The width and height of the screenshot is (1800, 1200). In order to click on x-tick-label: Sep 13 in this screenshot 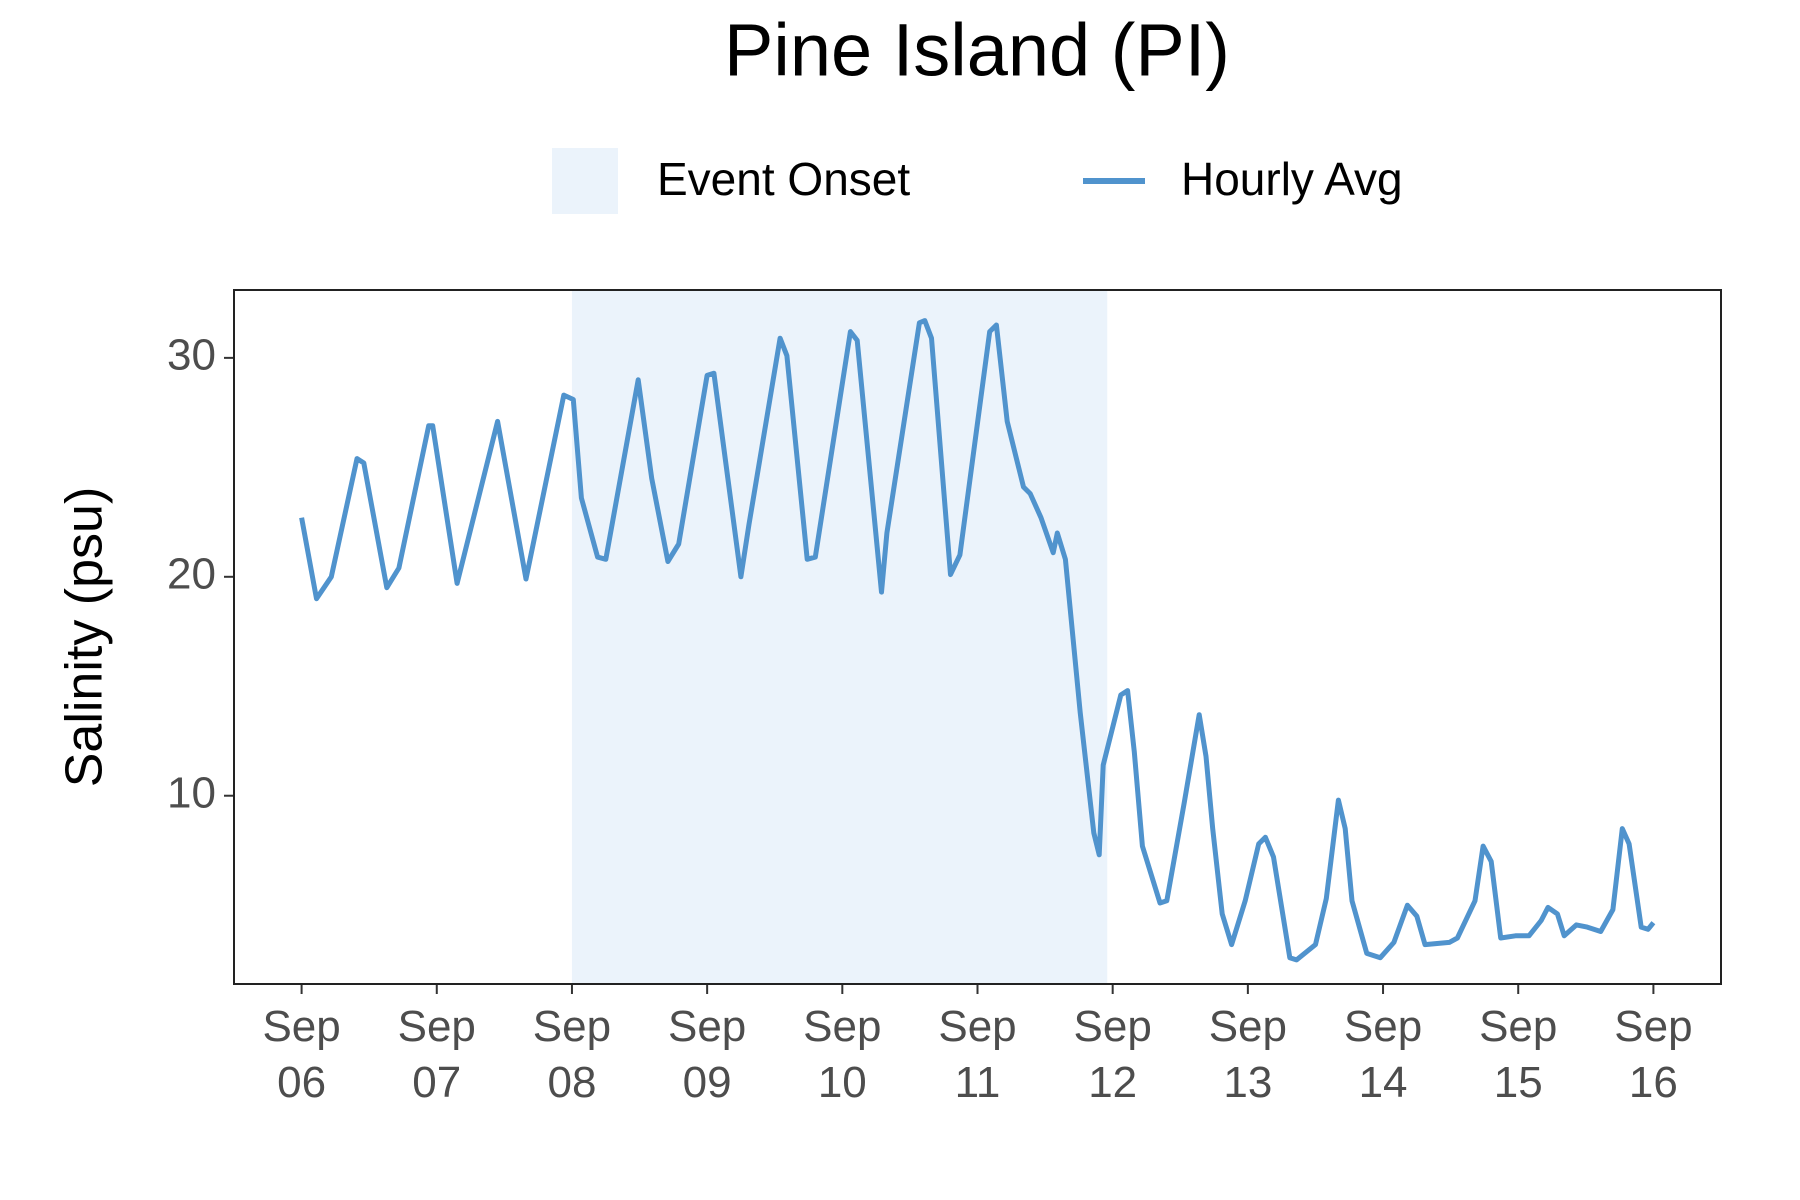, I will do `click(1248, 1054)`.